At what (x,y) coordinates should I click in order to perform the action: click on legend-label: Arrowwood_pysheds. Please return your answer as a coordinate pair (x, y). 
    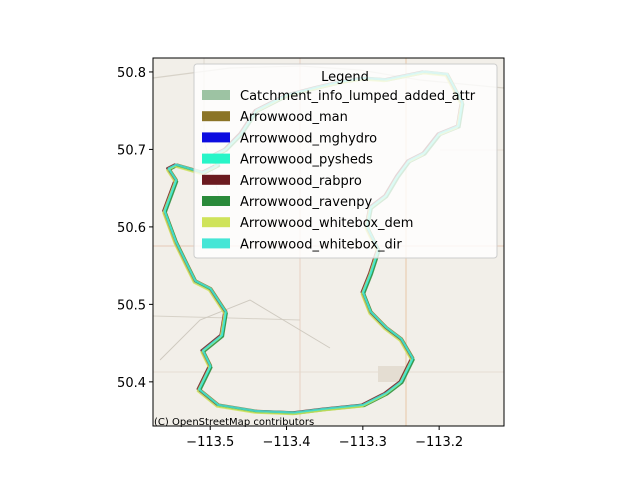
    Looking at the image, I should click on (306, 160).